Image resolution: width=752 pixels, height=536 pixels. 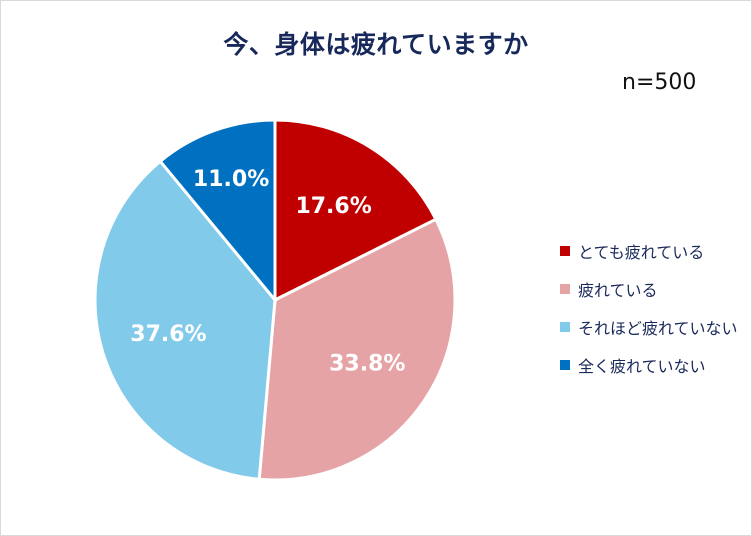 What do you see at coordinates (641, 252) in the screenshot?
I see `legend-label: とても疲れている` at bounding box center [641, 252].